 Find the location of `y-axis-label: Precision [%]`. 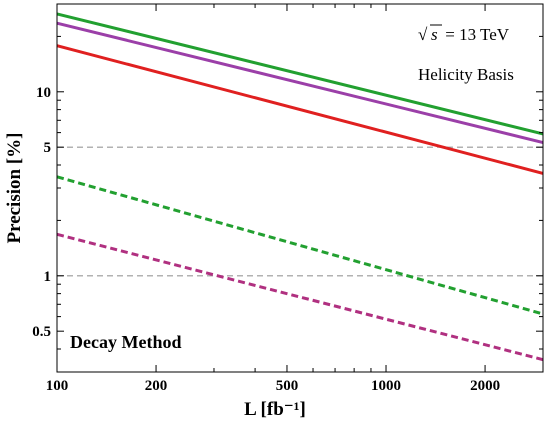

y-axis-label: Precision [%] is located at coordinates (14, 188).